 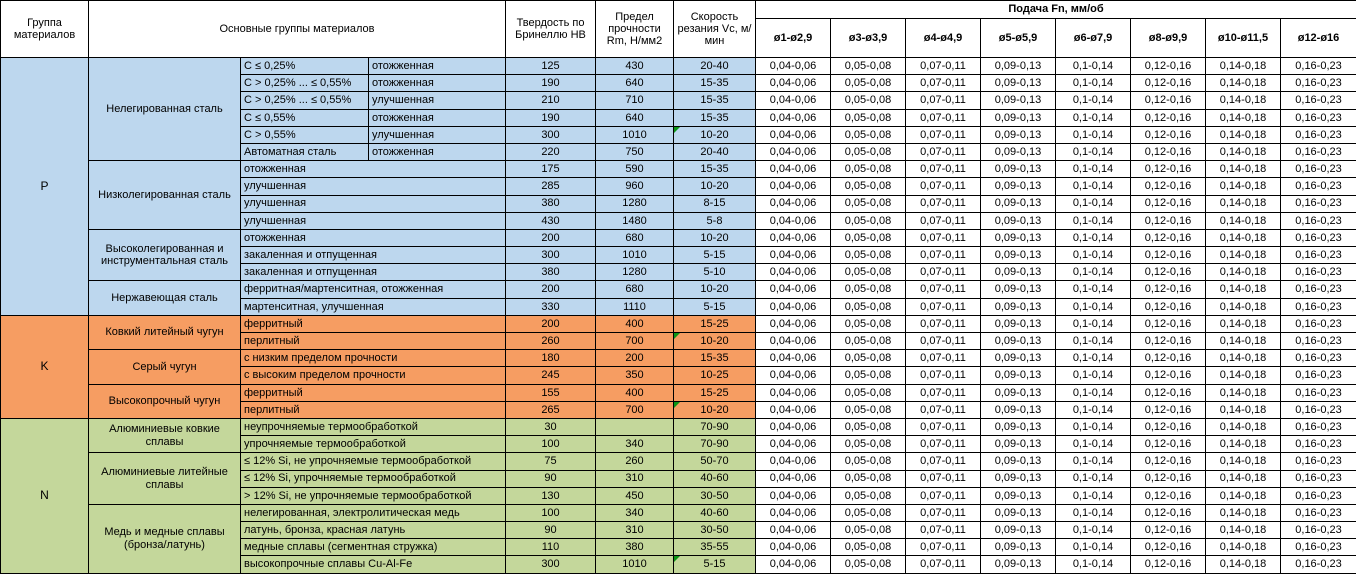 What do you see at coordinates (715, 375) in the screenshot?
I see `cutting-speed-cell: 10-25` at bounding box center [715, 375].